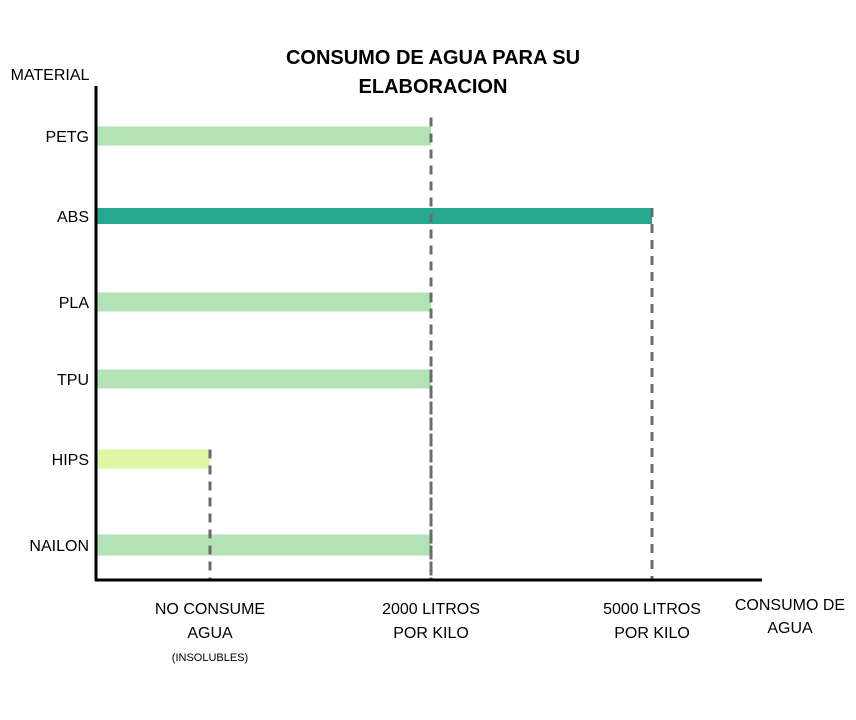  What do you see at coordinates (70, 460) in the screenshot?
I see `category-label-hips: HIPS` at bounding box center [70, 460].